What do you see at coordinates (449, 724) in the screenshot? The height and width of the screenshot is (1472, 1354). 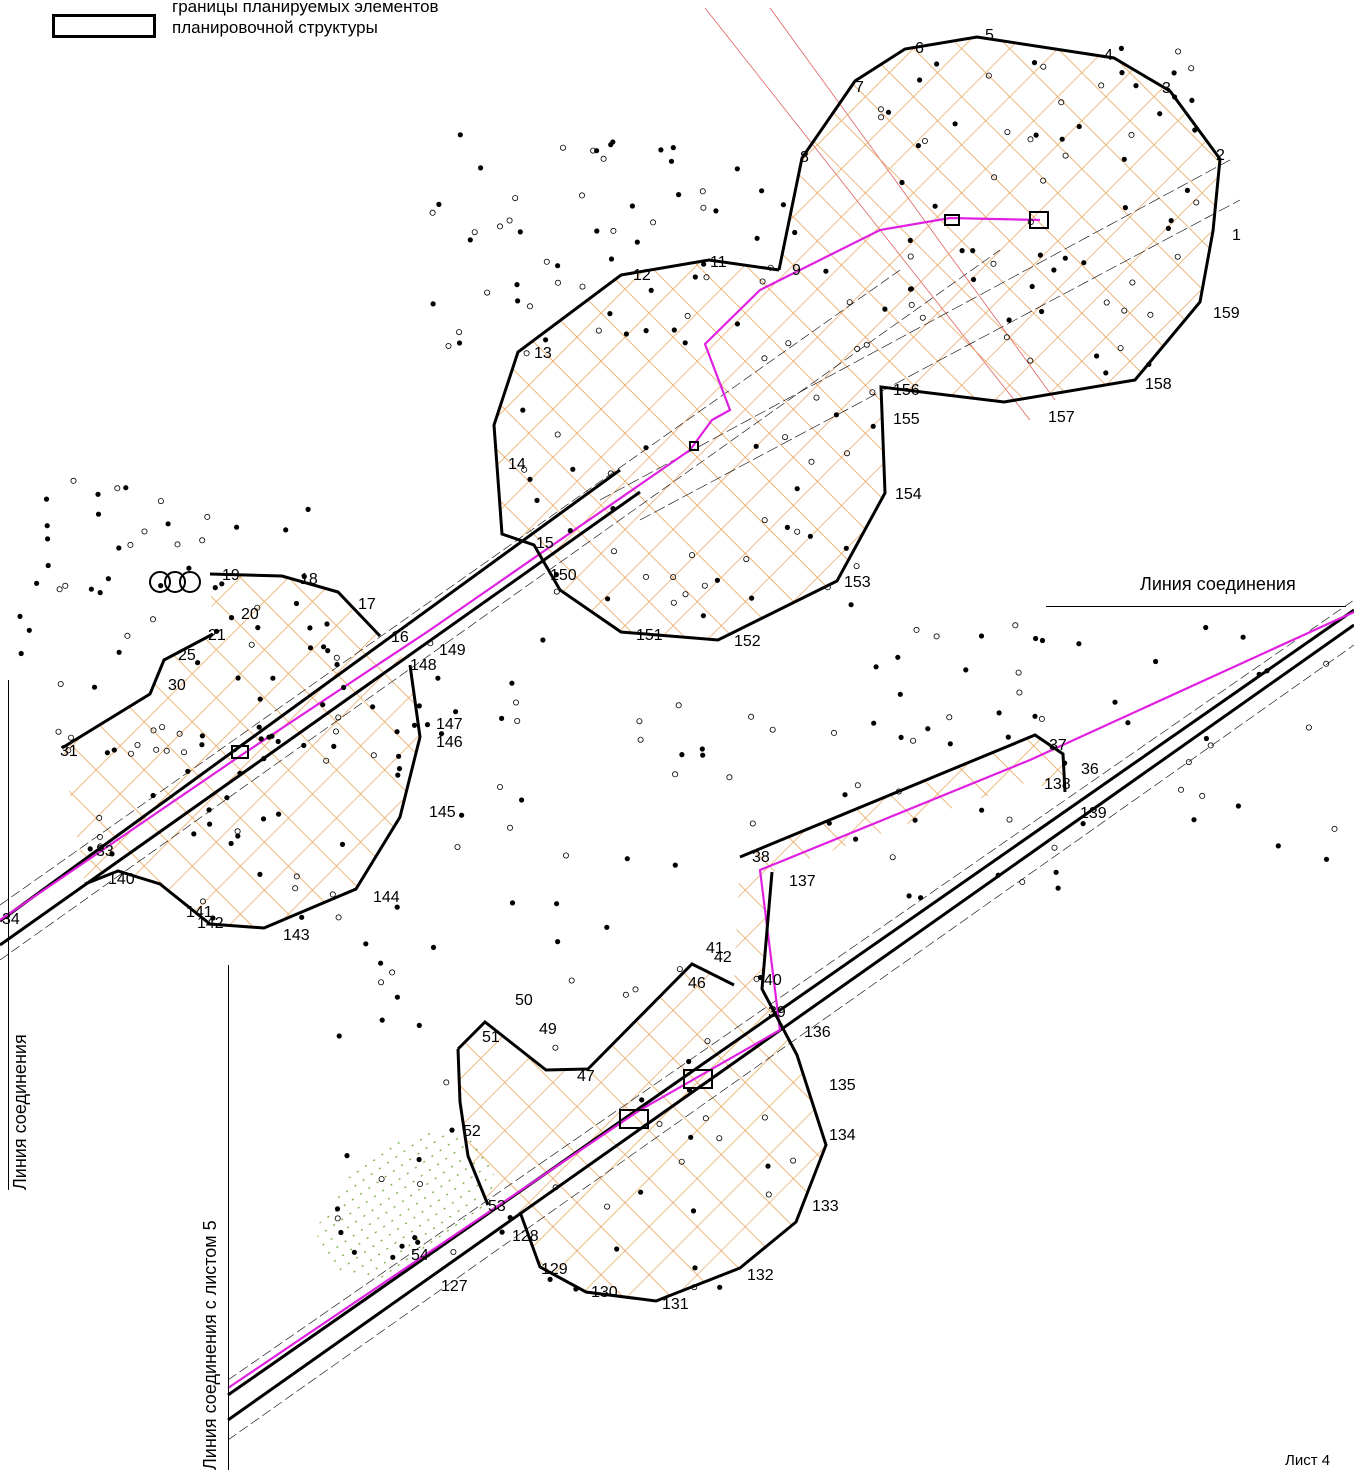 I see `point-label-147: 147` at bounding box center [449, 724].